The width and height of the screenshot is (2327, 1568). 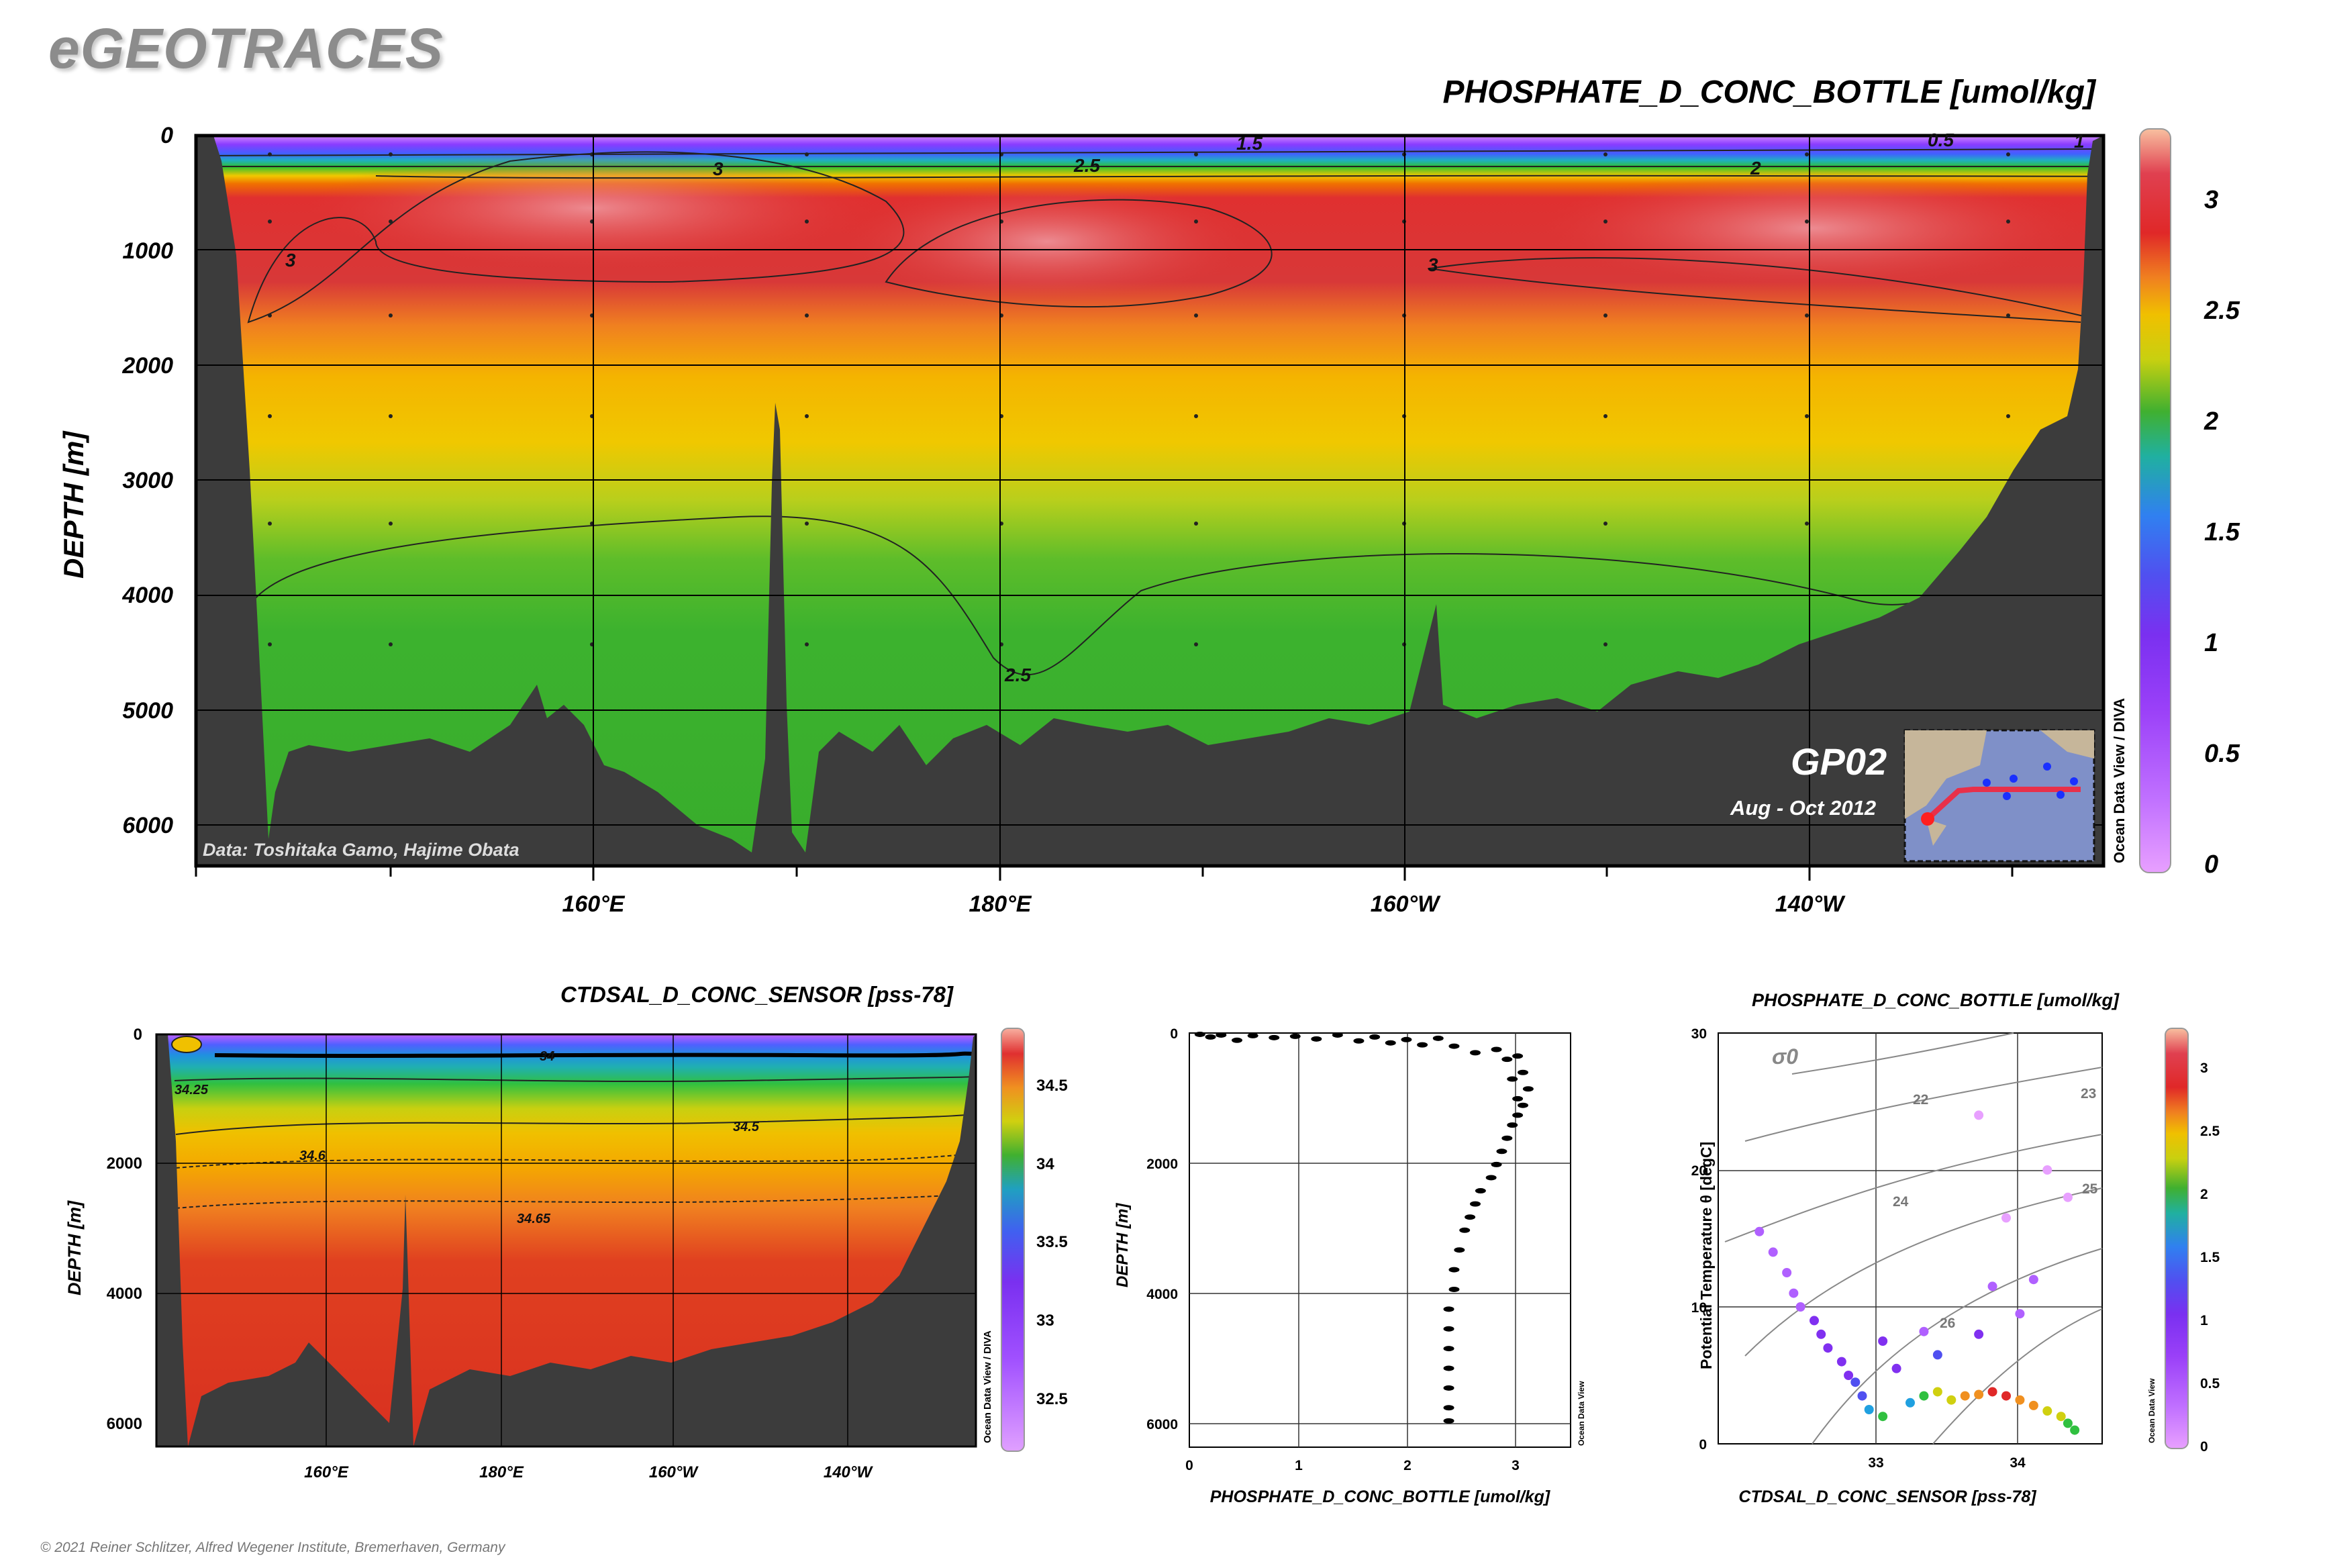 I want to click on sal-xtick: 160°W, so click(x=674, y=1472).